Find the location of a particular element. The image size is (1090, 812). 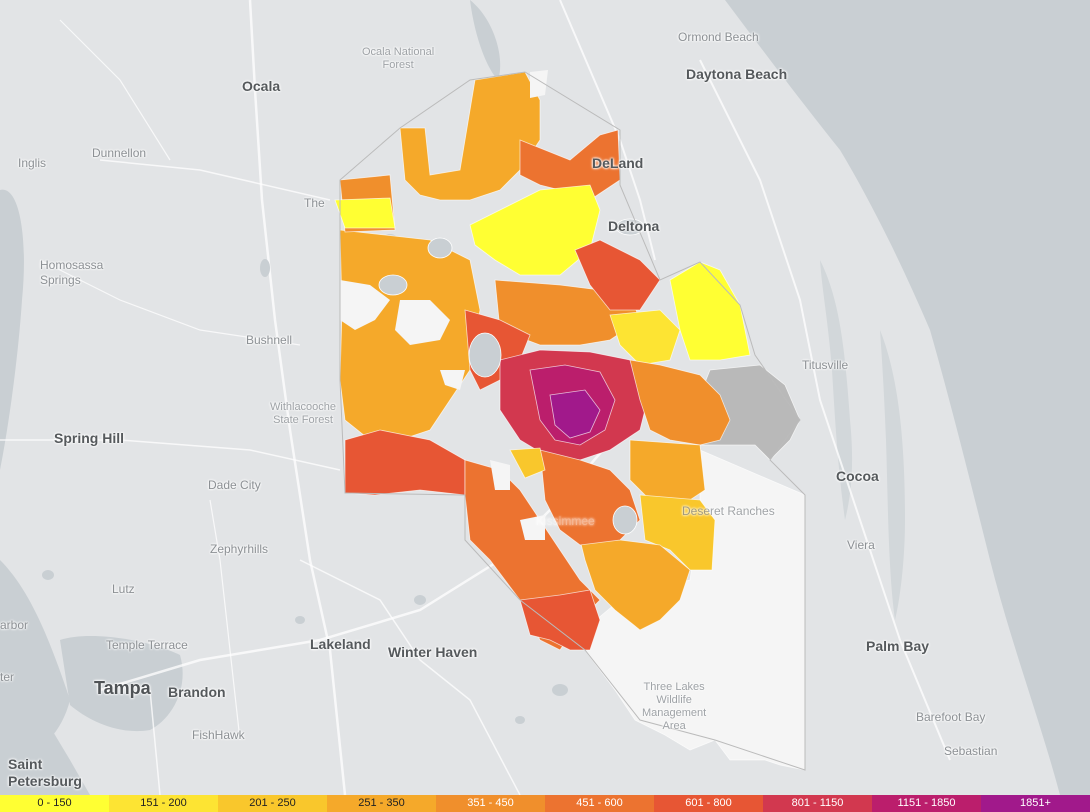

place-bushnell: Bushnell is located at coordinates (269, 340).